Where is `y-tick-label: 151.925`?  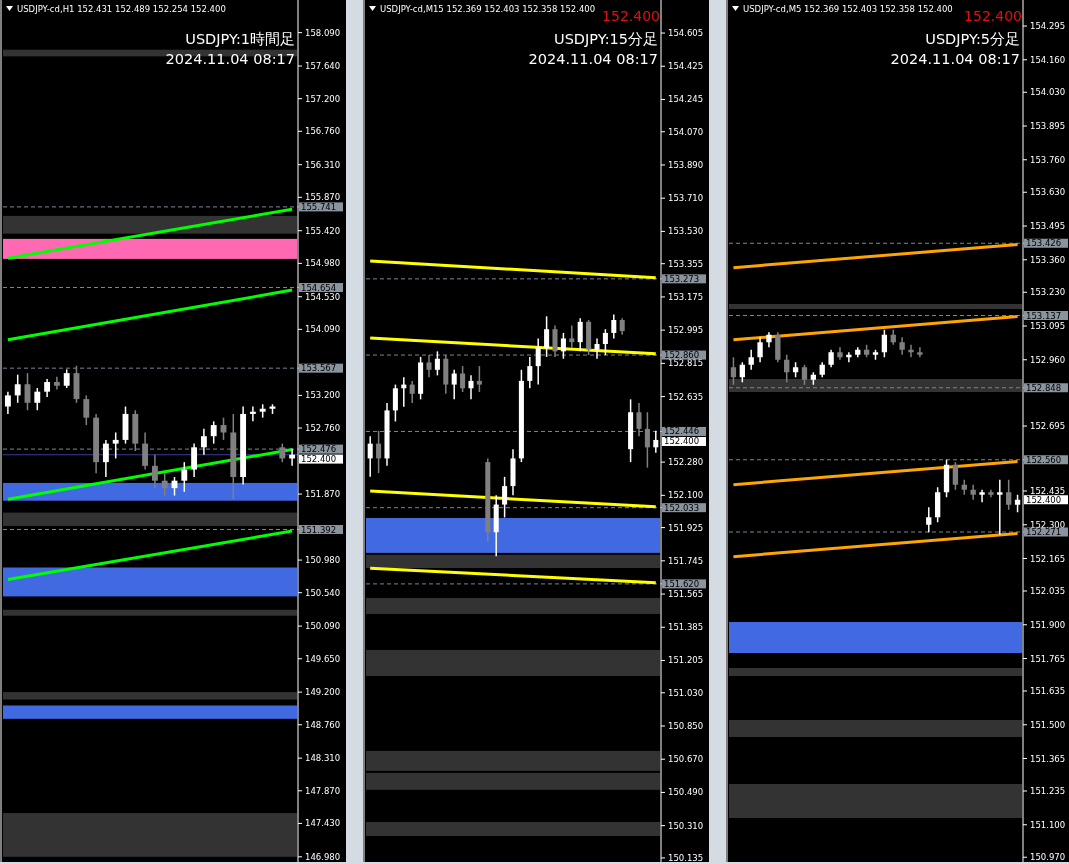
y-tick-label: 151.925 is located at coordinates (686, 527).